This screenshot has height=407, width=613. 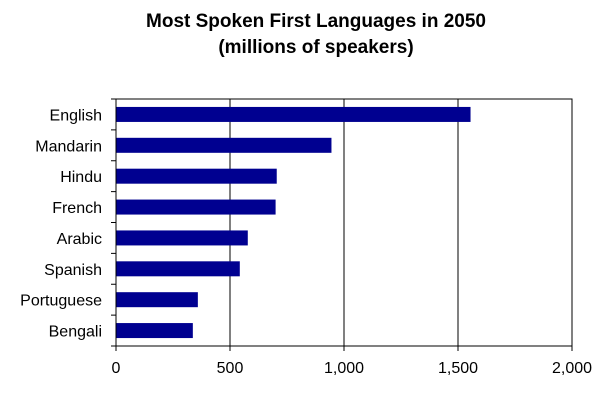 What do you see at coordinates (572, 368) in the screenshot?
I see `x-tick-label: 2,000` at bounding box center [572, 368].